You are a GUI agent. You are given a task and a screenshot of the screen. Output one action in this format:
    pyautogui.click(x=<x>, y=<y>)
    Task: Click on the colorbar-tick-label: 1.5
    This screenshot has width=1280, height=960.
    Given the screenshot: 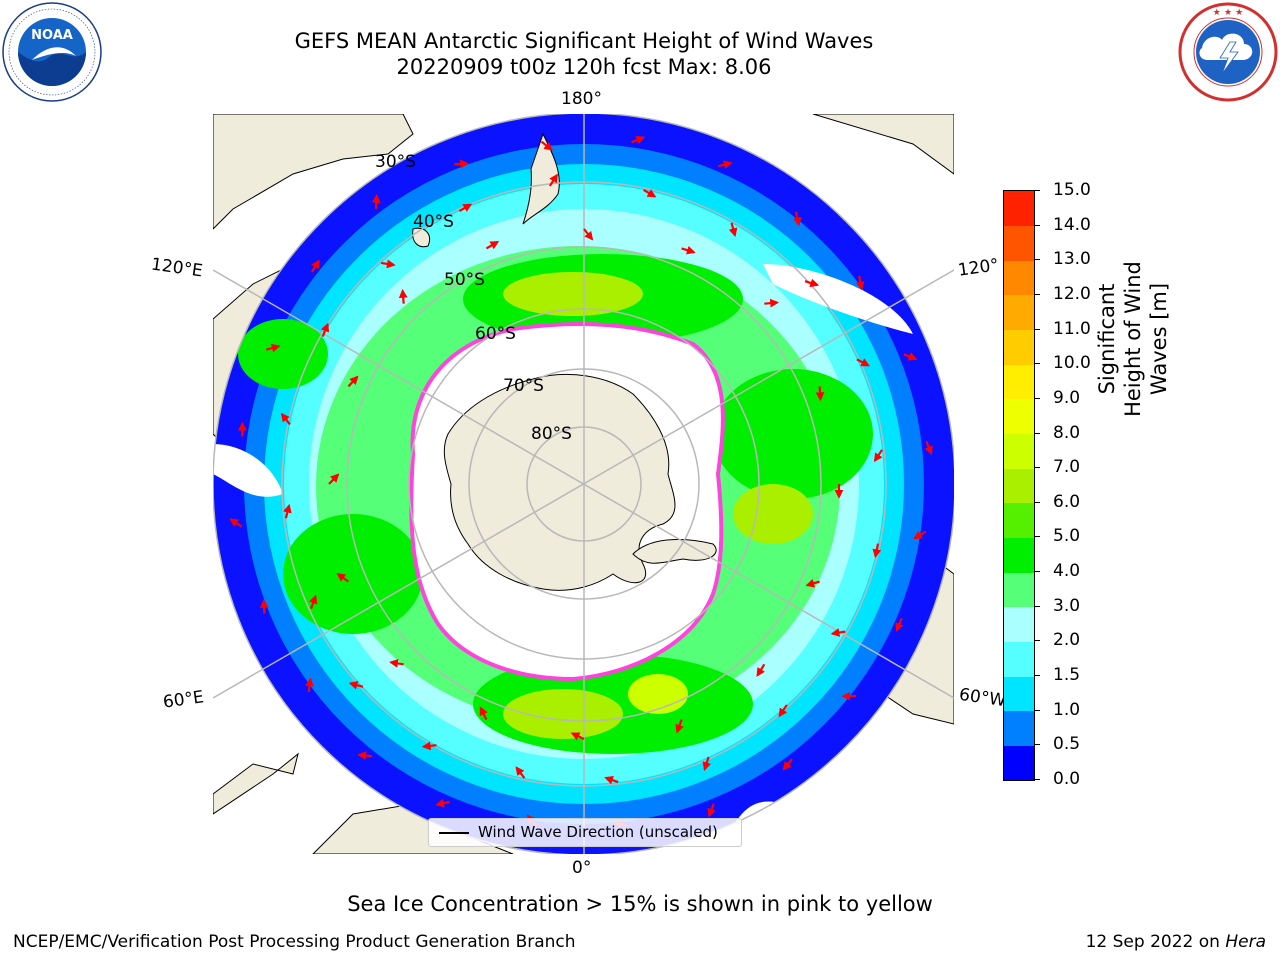 What is the action you would take?
    pyautogui.click(x=1067, y=675)
    